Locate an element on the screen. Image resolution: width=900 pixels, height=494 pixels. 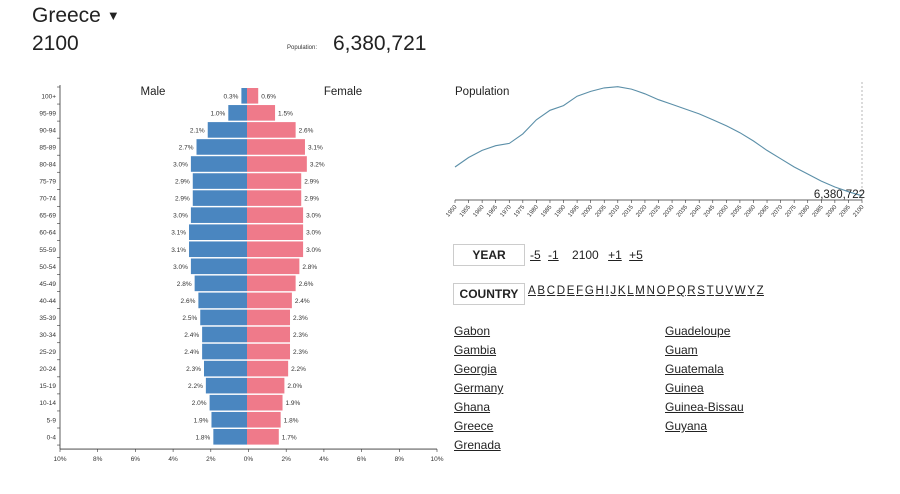
country-link: Guinea is located at coordinates (684, 388).